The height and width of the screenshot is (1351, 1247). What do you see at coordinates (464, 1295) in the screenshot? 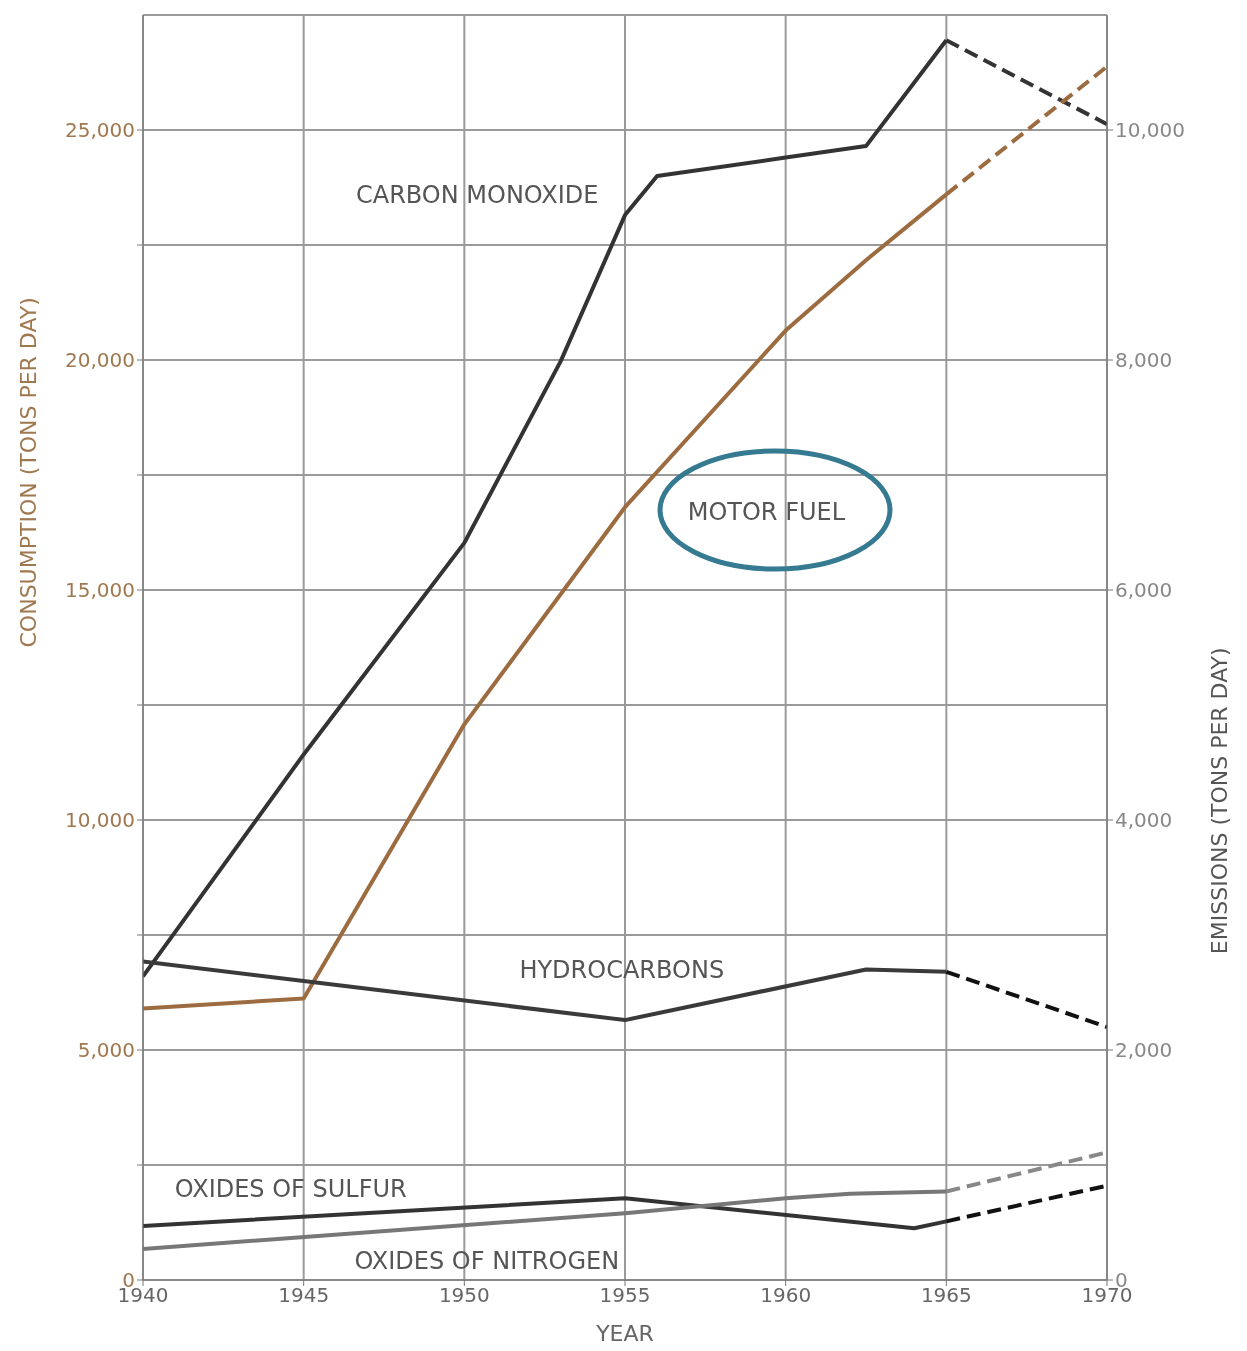
I see `x-tick-label: 1950` at bounding box center [464, 1295].